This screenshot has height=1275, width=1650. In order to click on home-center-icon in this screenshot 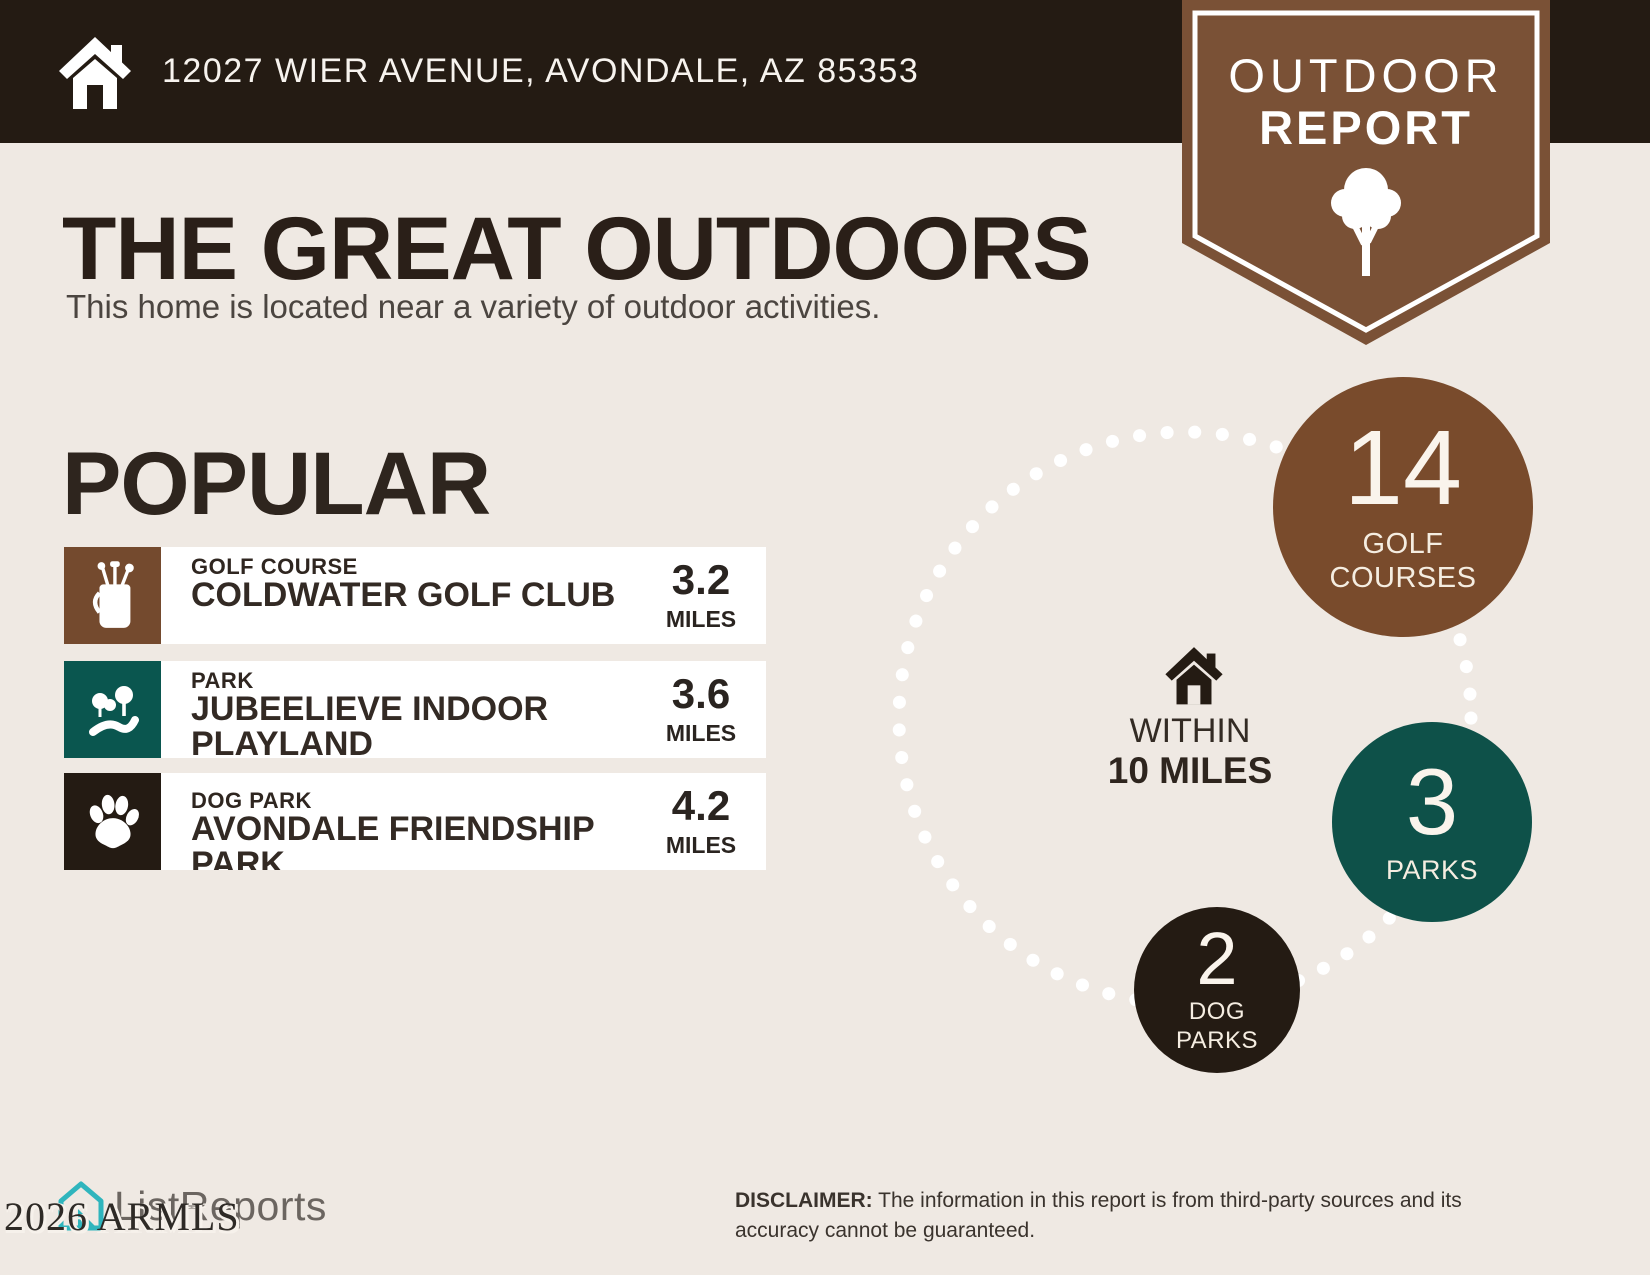, I will do `click(1194, 676)`.